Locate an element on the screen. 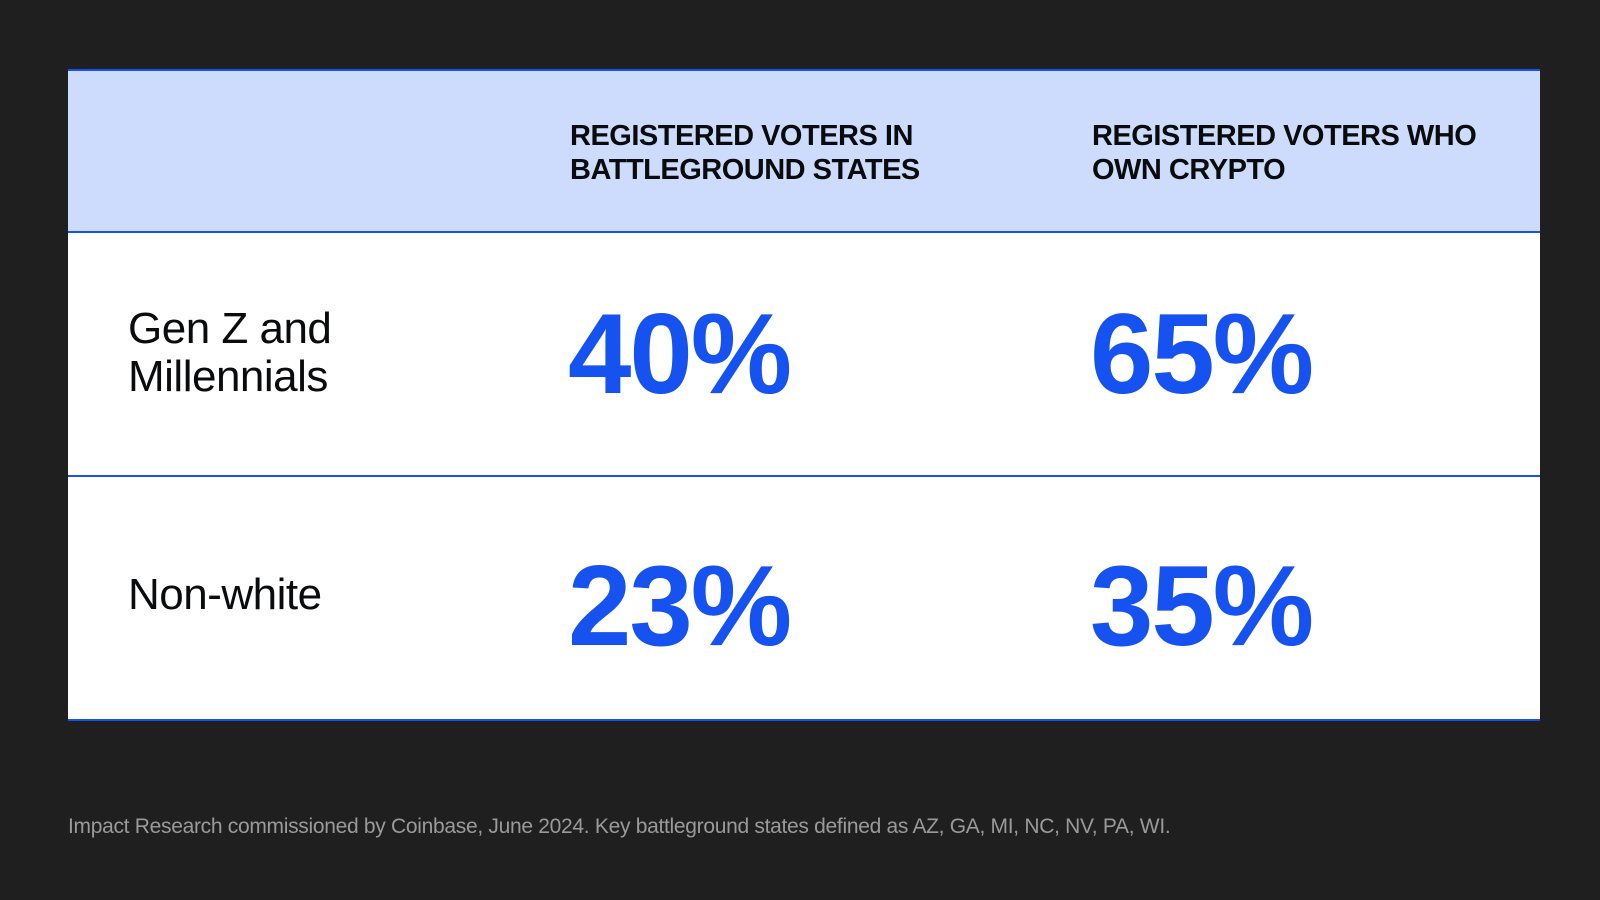  value-non-white-crypto: 35% is located at coordinates (1202, 606).